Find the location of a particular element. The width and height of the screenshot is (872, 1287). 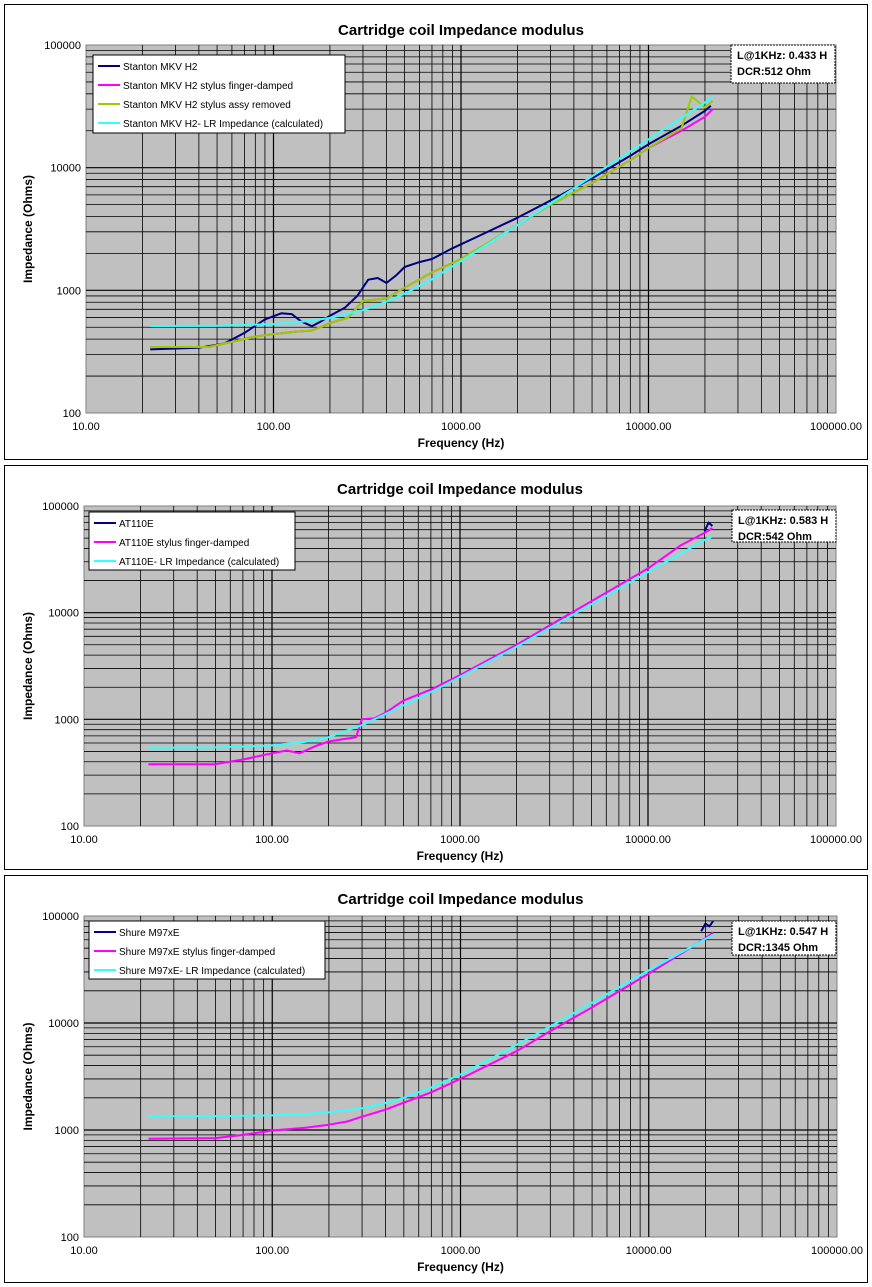

legend-label: Stanton MKV H2 stylus finger-damped is located at coordinates (208, 86).